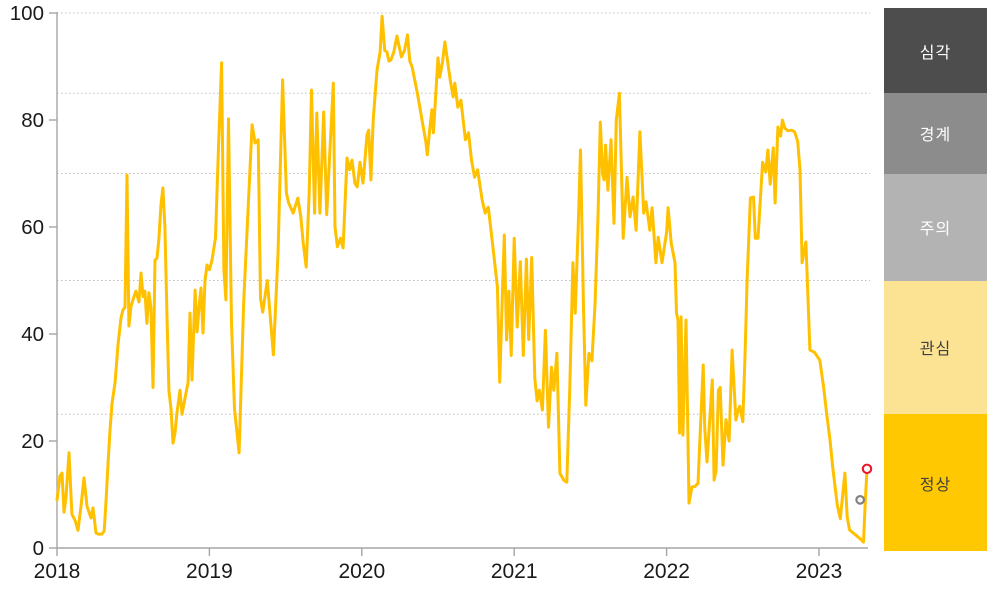 This screenshot has width=988, height=590. What do you see at coordinates (32, 120) in the screenshot?
I see `y-tick-label: 80` at bounding box center [32, 120].